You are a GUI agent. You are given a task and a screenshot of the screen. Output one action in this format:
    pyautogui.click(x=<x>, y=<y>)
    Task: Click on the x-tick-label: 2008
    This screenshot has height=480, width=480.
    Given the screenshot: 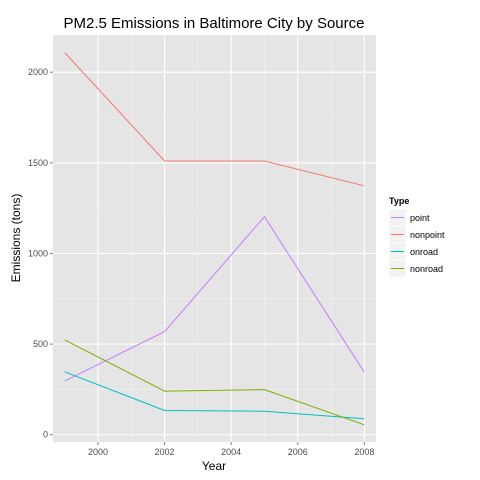 What is the action you would take?
    pyautogui.click(x=364, y=452)
    